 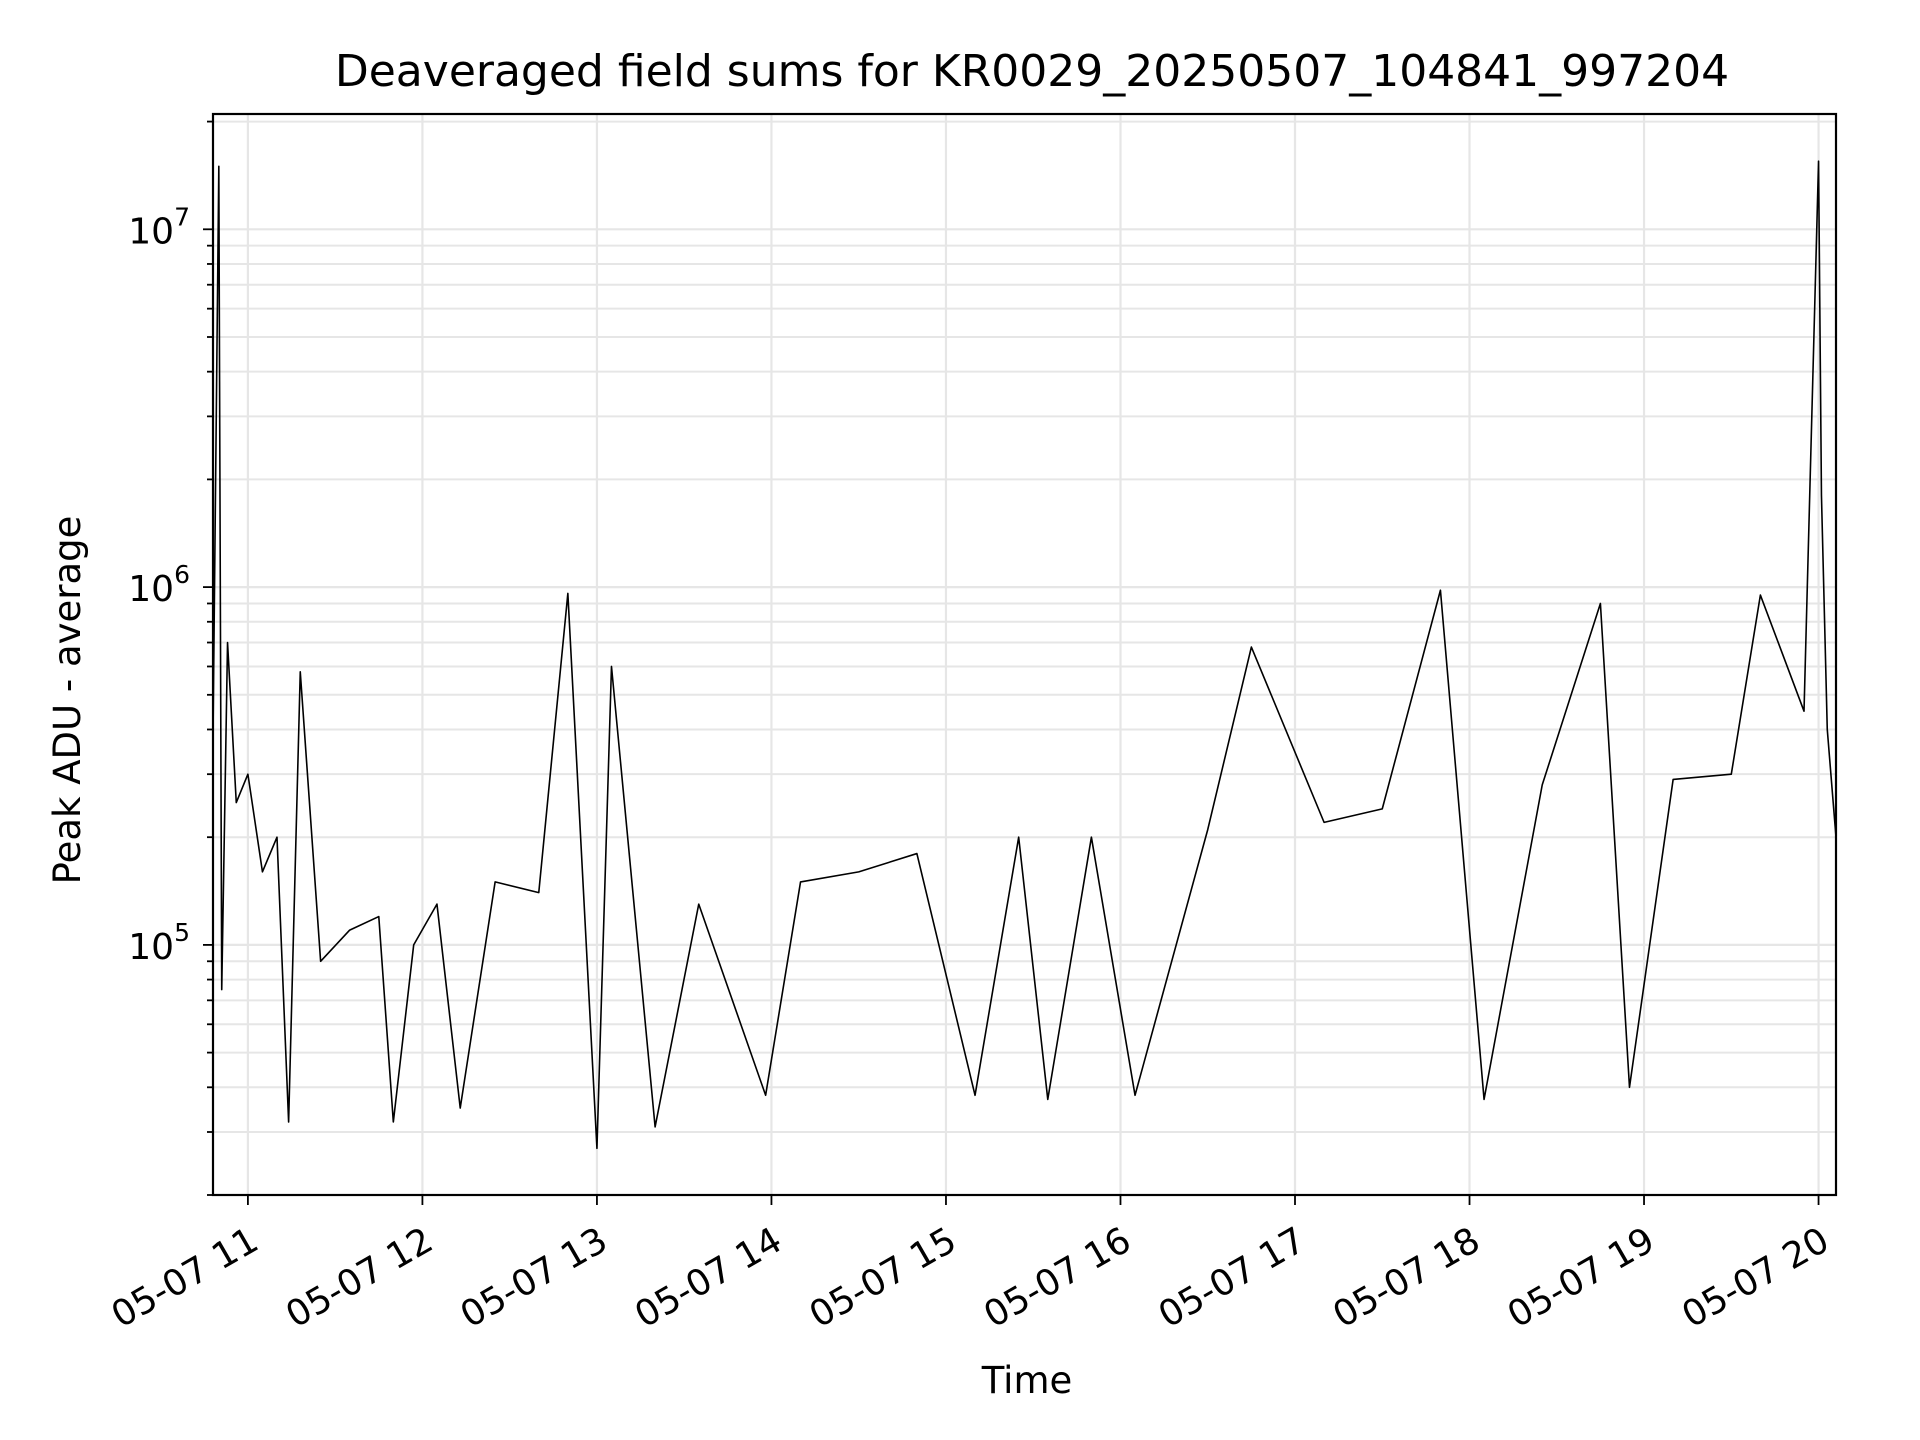 What do you see at coordinates (182, 932) in the screenshot?
I see `y-tick-label-exponent: 5` at bounding box center [182, 932].